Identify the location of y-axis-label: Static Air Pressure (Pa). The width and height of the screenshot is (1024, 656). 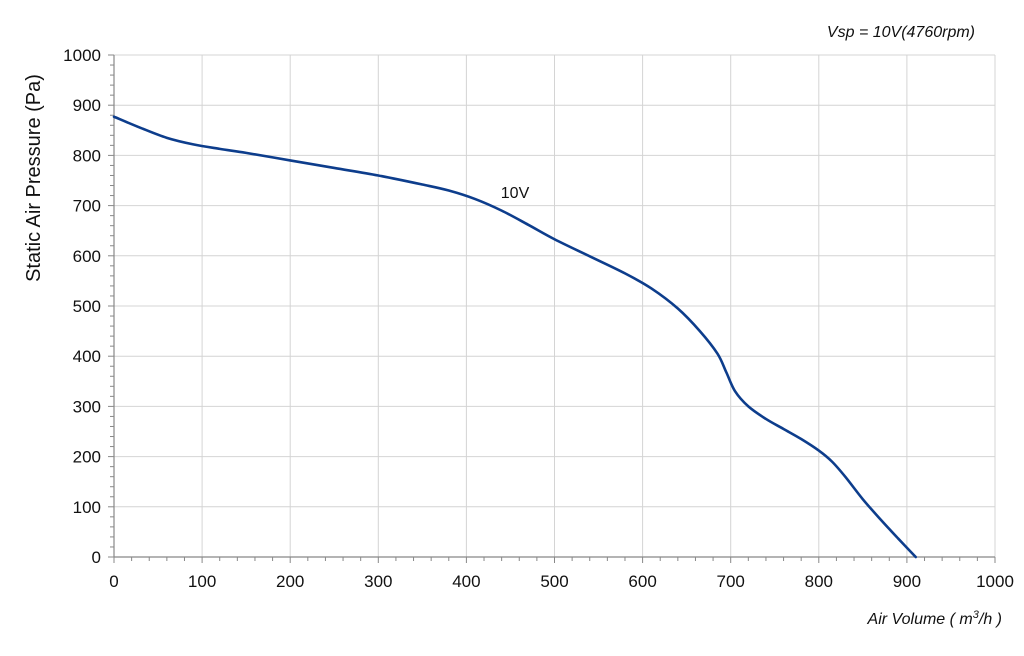
(34, 178).